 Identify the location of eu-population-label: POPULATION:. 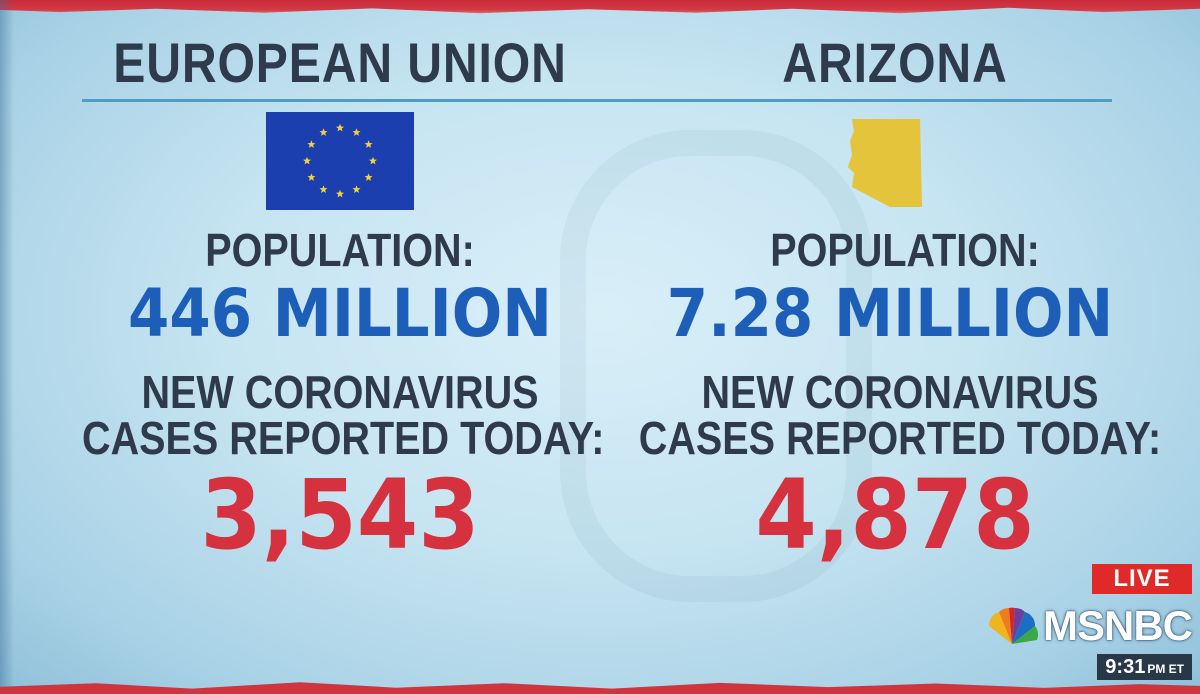
(340, 250).